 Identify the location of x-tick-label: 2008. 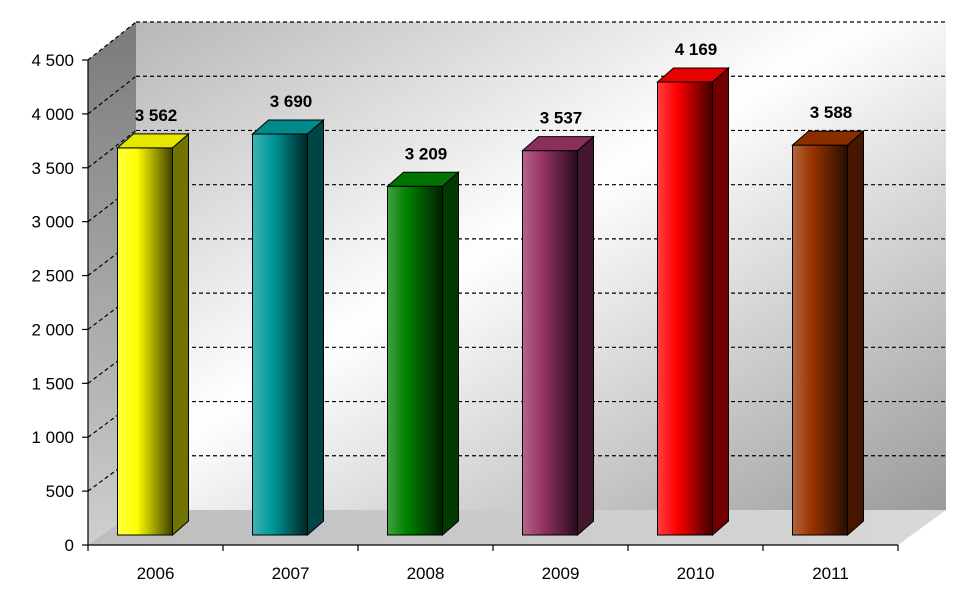
(426, 573).